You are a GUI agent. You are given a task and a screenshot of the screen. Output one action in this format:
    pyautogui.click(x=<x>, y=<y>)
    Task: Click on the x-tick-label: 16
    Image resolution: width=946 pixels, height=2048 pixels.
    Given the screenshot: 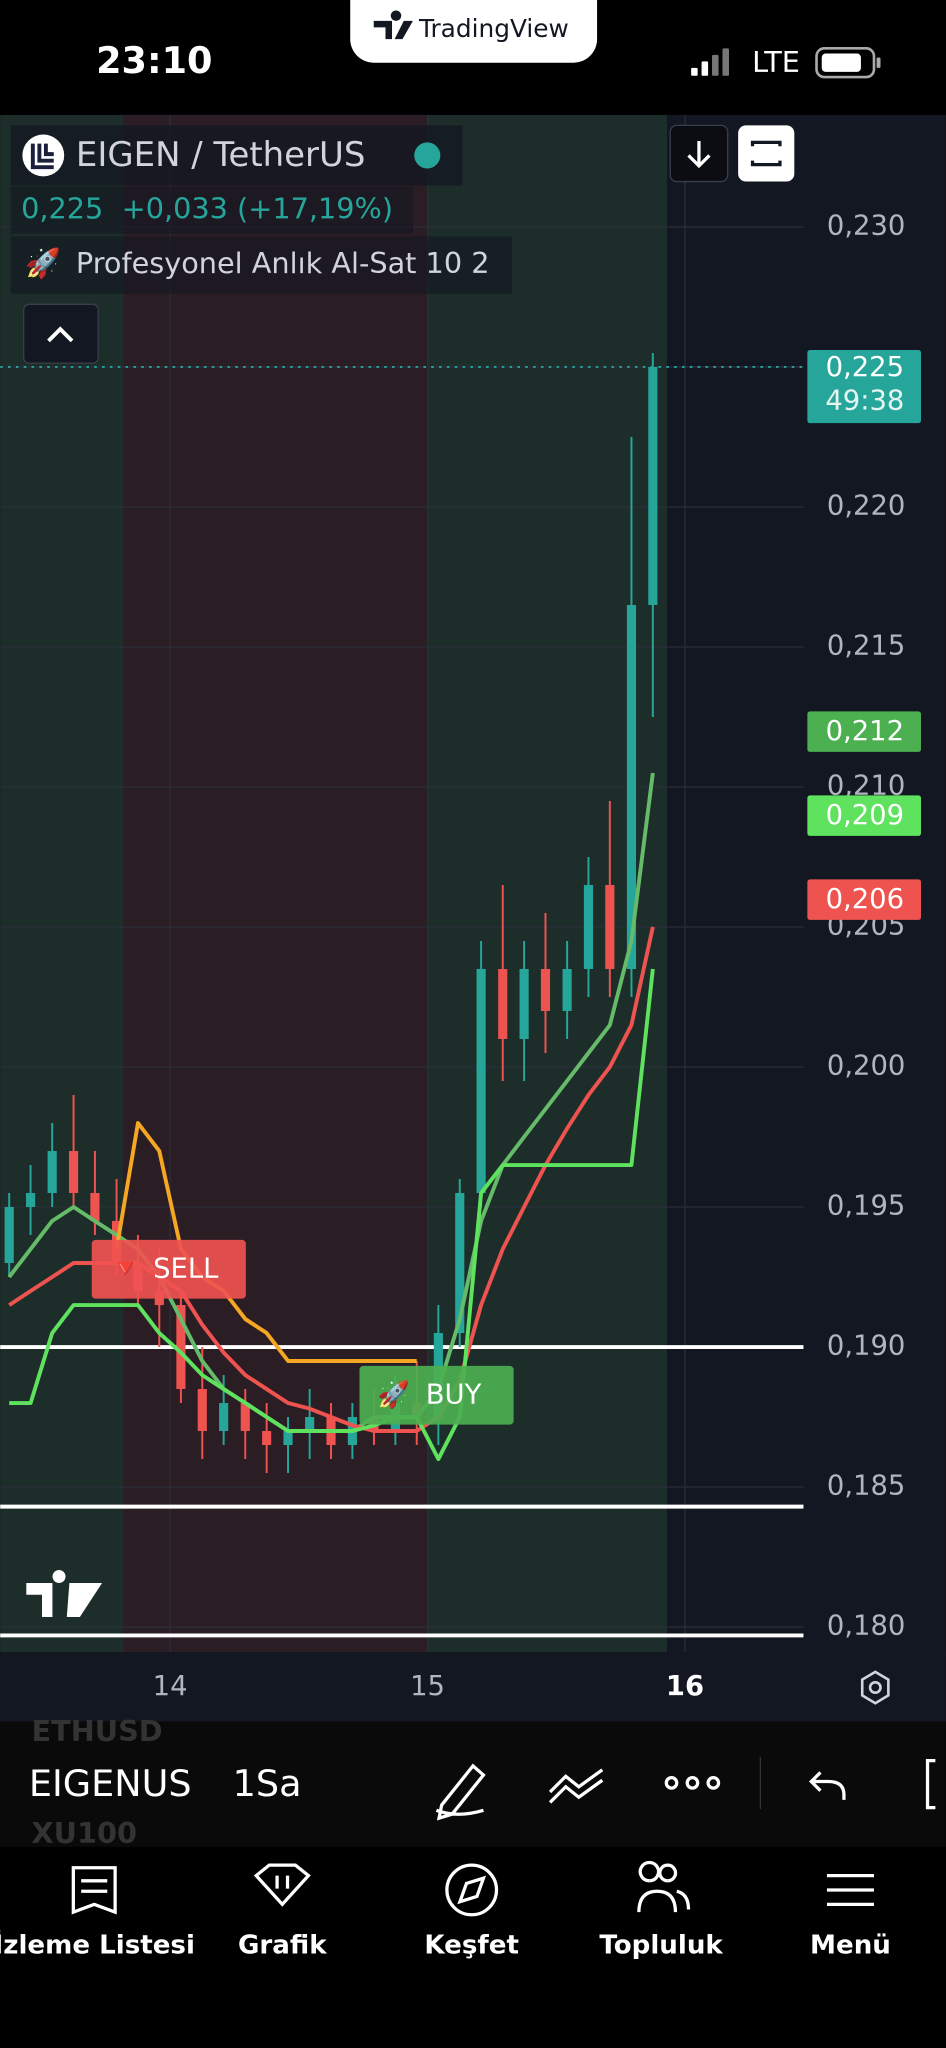 What is the action you would take?
    pyautogui.click(x=685, y=1686)
    